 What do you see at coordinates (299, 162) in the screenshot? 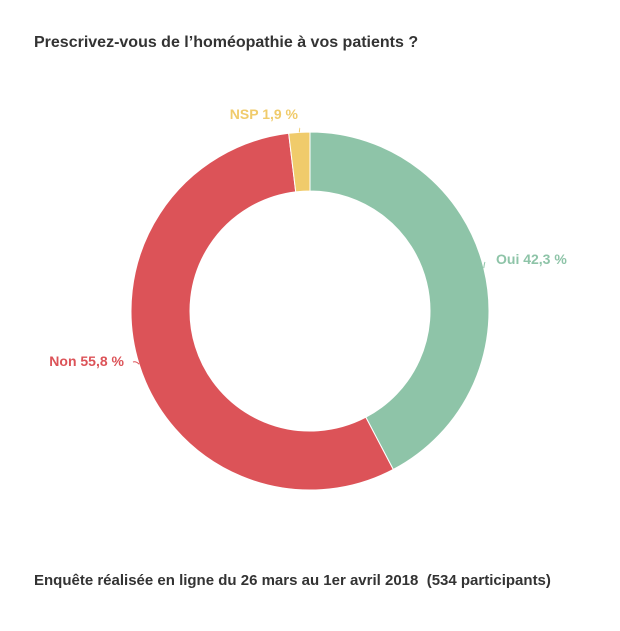
I see `slice-nsp` at bounding box center [299, 162].